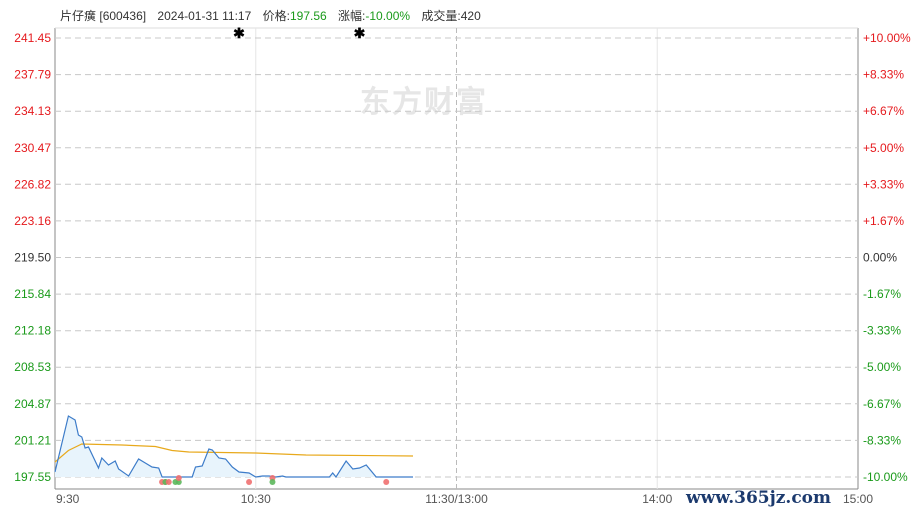  I want to click on pct-tick-label: -1.67%, so click(882, 294).